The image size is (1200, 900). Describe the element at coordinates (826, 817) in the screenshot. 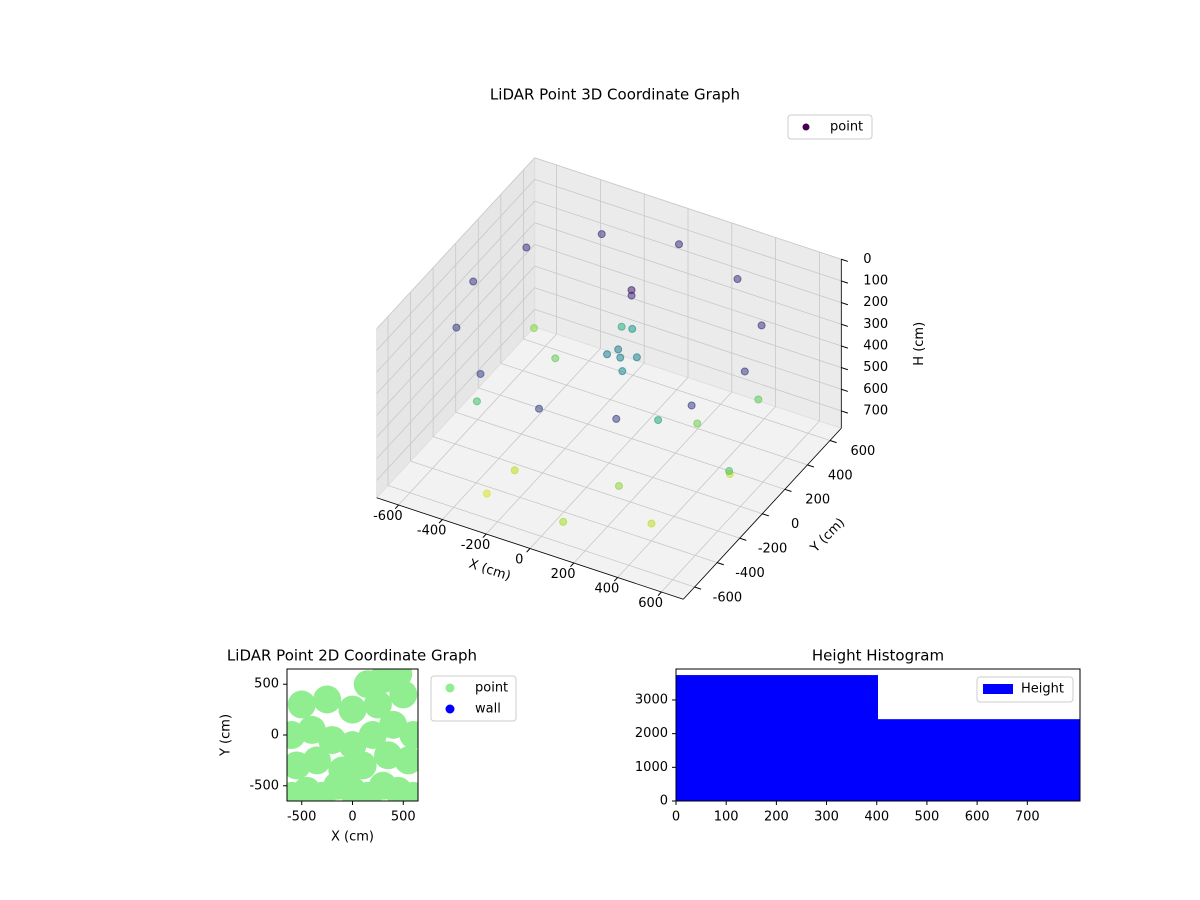

I see `x-tick-label: 300` at that location.